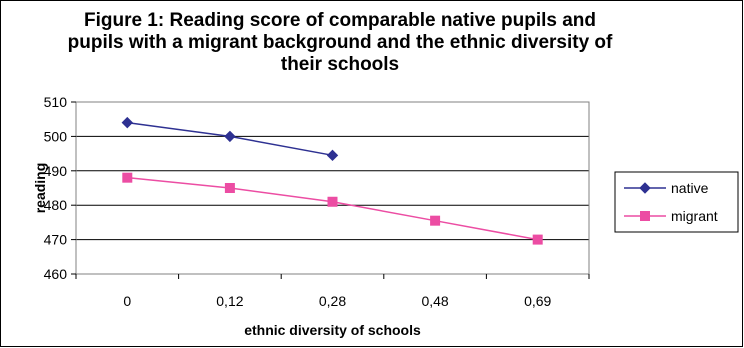  What do you see at coordinates (127, 301) in the screenshot?
I see `x-tick-label-0: 0` at bounding box center [127, 301].